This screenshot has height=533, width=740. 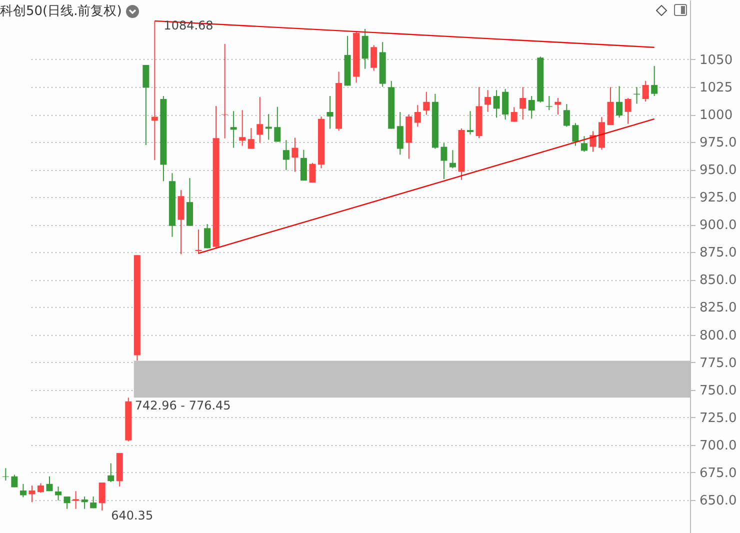 I want to click on y-tick-label: 700.0, so click(x=718, y=446).